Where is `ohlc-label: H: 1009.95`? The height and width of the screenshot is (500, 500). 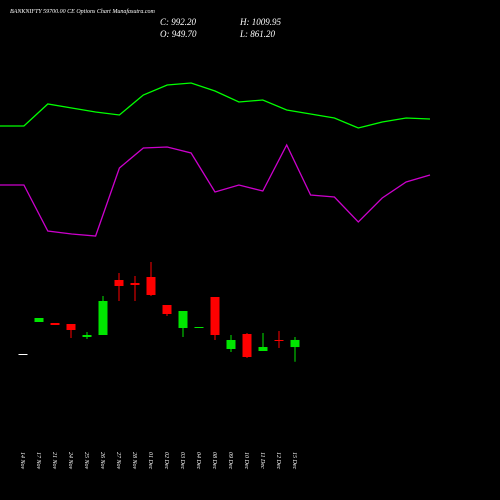
ohlc-label: H: 1009.95 is located at coordinates (260, 22).